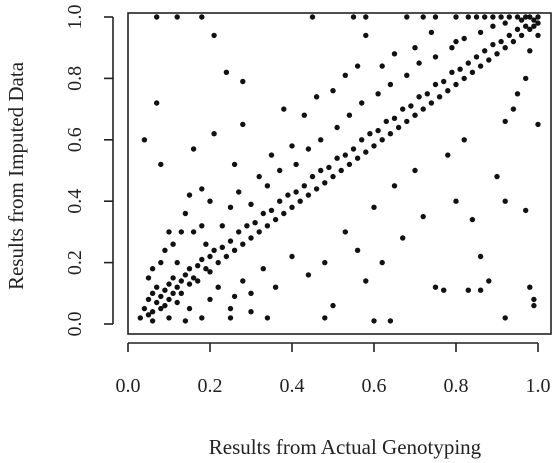 Image resolution: width=555 pixels, height=463 pixels. What do you see at coordinates (128, 386) in the screenshot?
I see `x-tick-label: 0.0` at bounding box center [128, 386].